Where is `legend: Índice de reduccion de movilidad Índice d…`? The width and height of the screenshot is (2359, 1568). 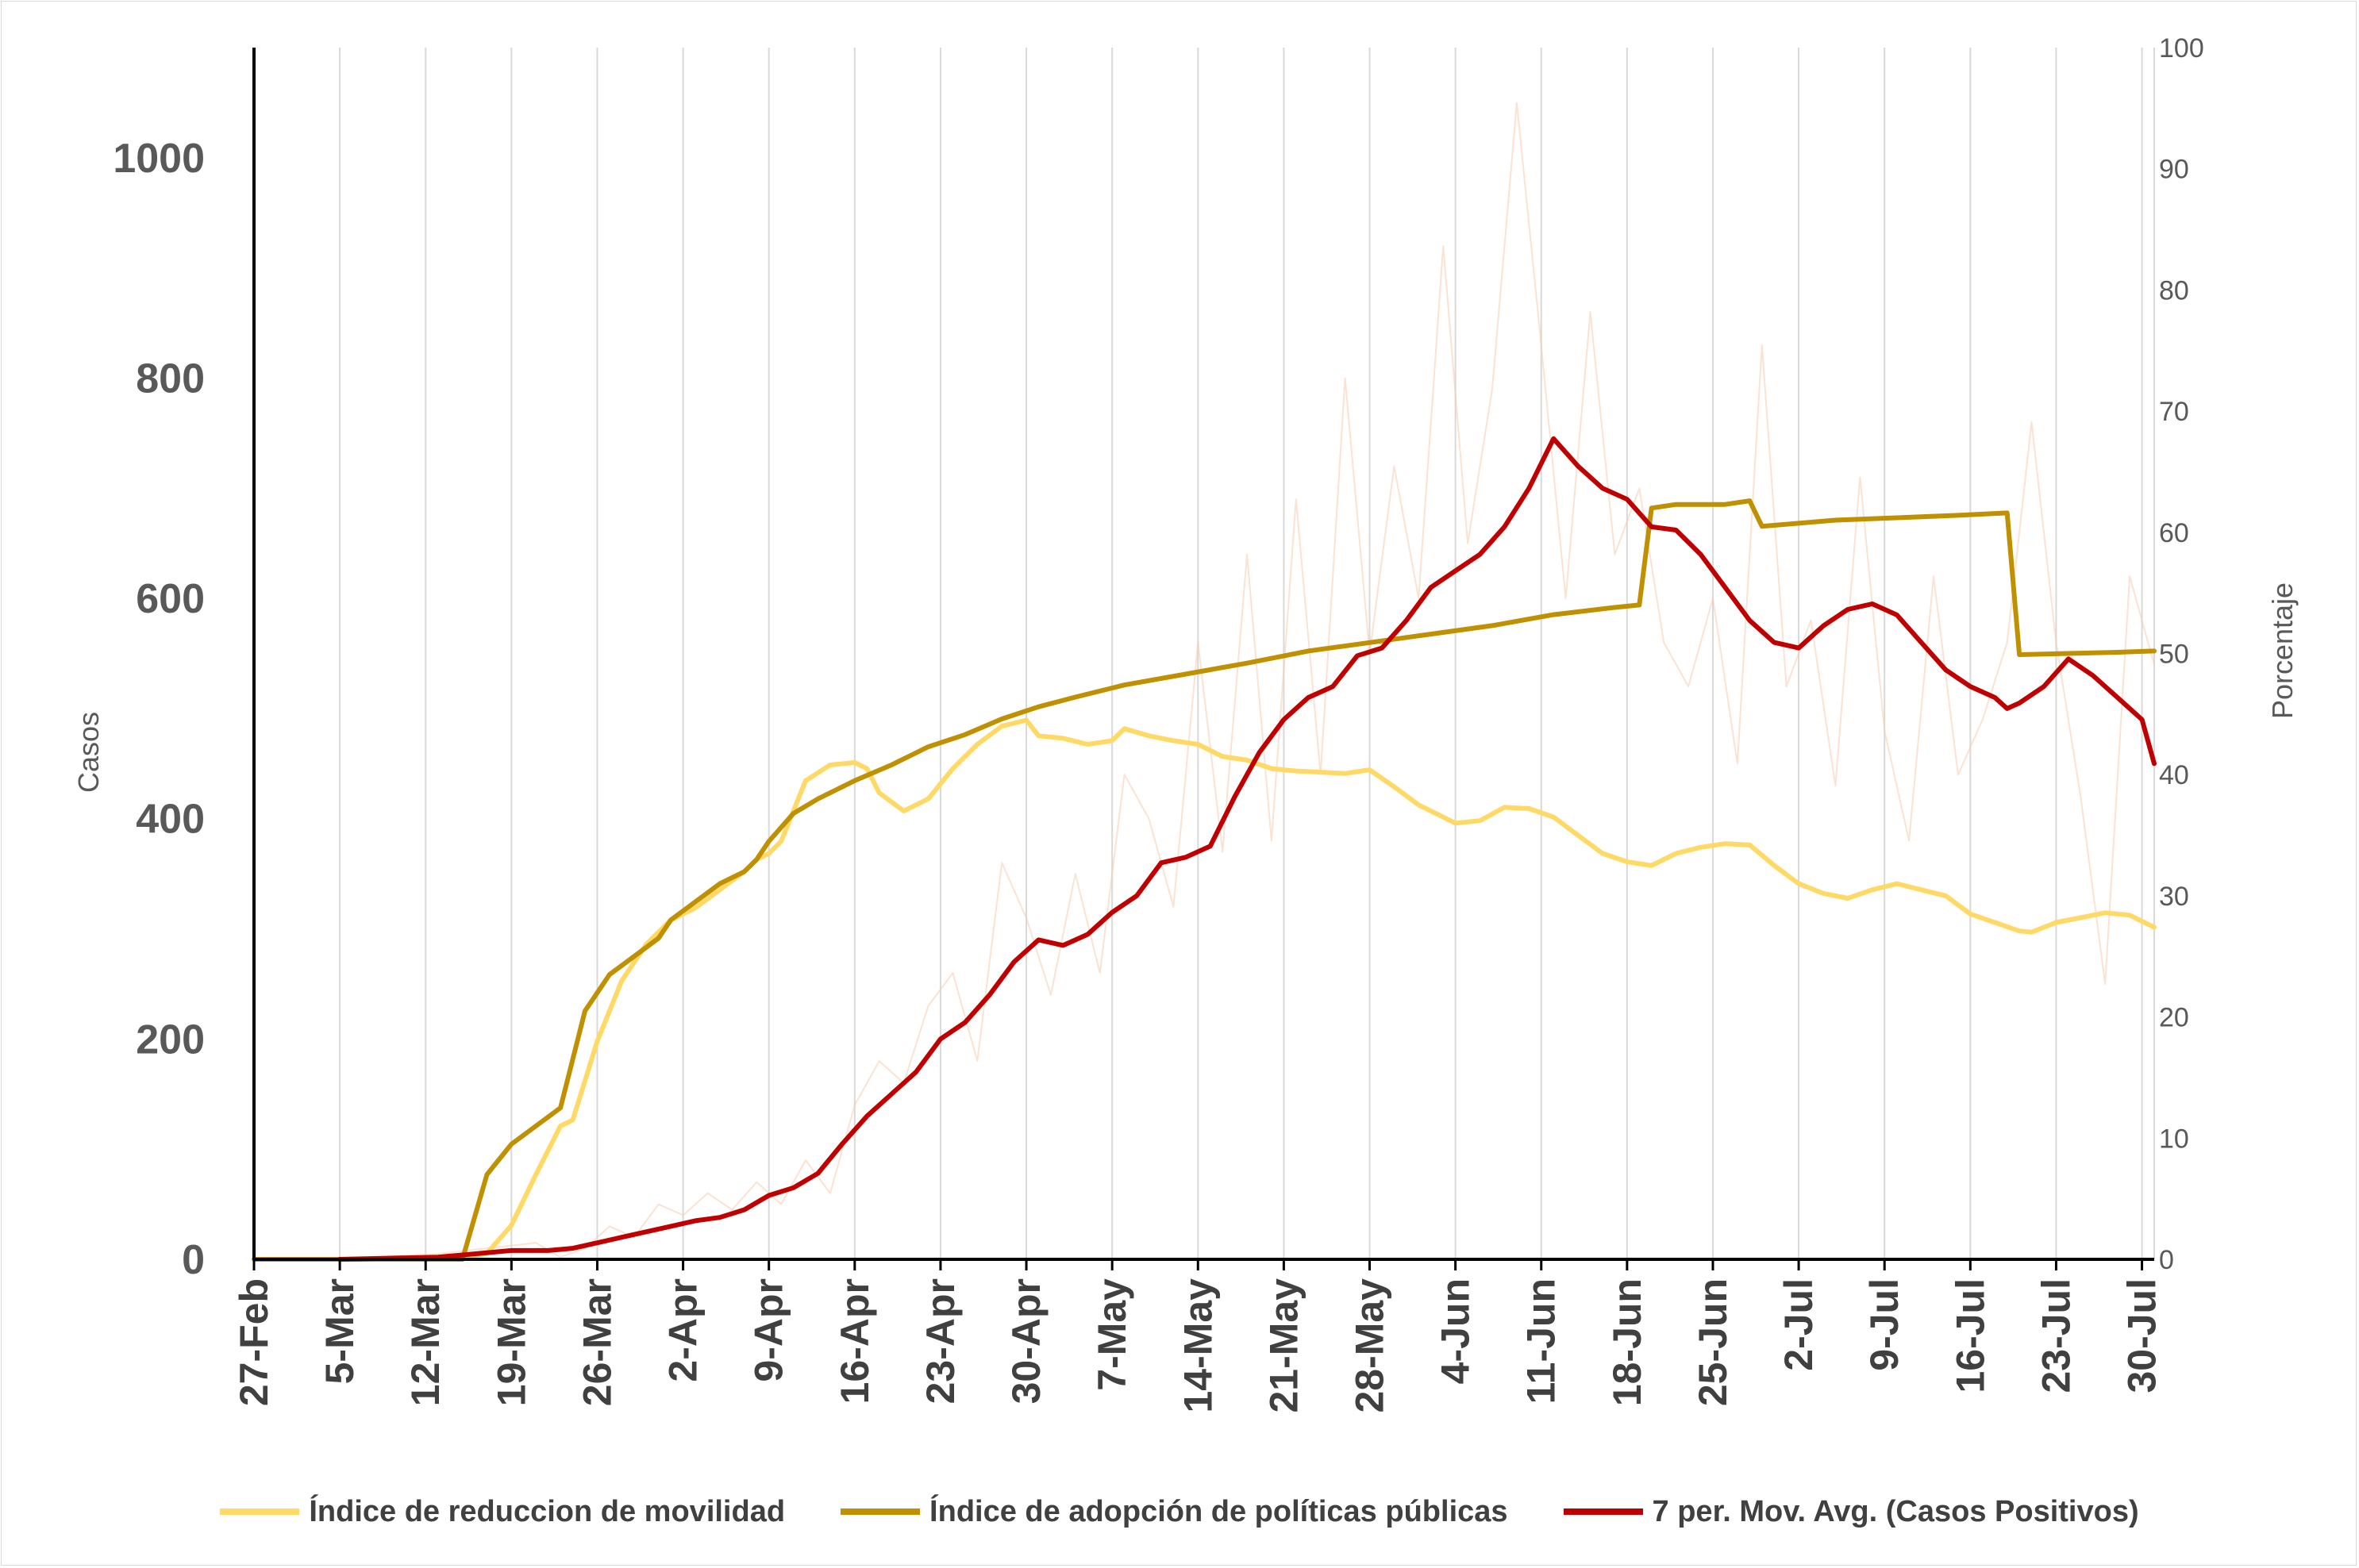 legend: Índice de reduccion de movilidad Índice d… is located at coordinates (1179, 1511).